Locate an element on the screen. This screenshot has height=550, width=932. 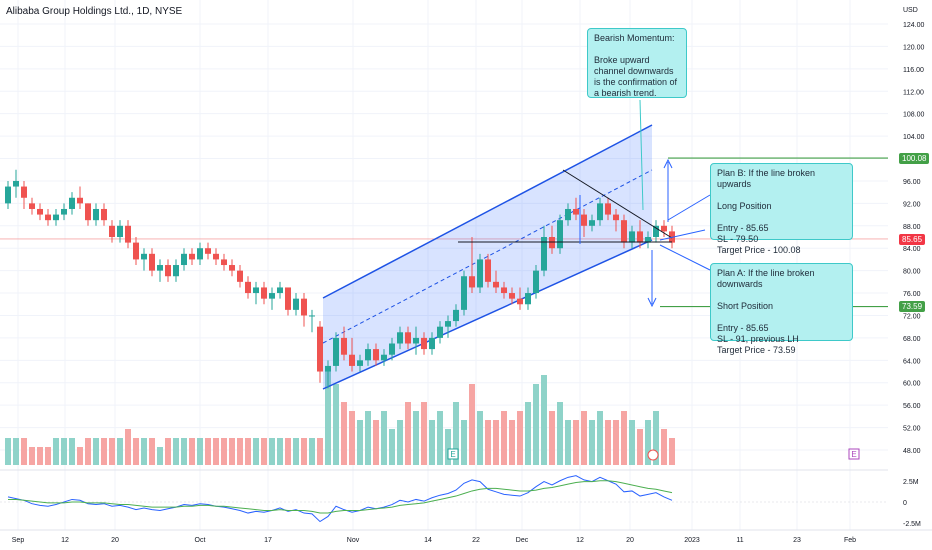
price-axis-label: 56.00 is located at coordinates (912, 406).